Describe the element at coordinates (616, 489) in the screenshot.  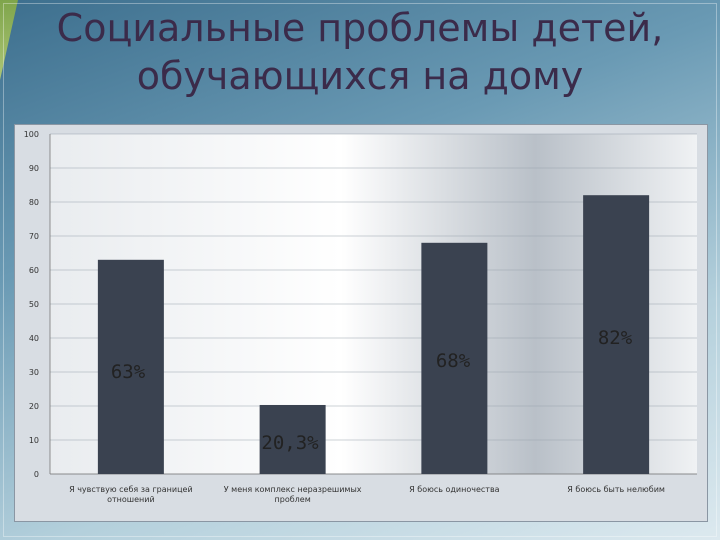
I see `x-category-label: Я боюсь быть нелюбим` at that location.